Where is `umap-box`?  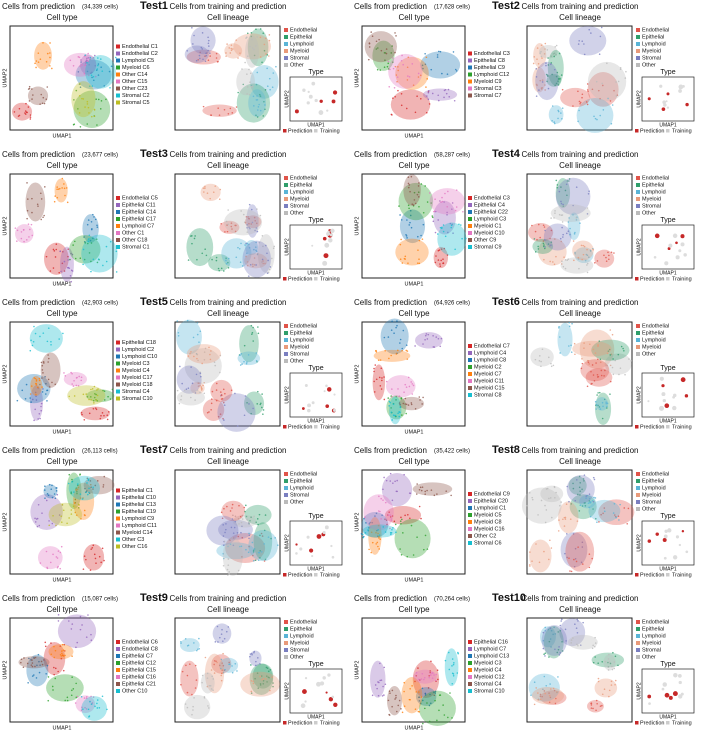 umap-box is located at coordinates (227, 522).